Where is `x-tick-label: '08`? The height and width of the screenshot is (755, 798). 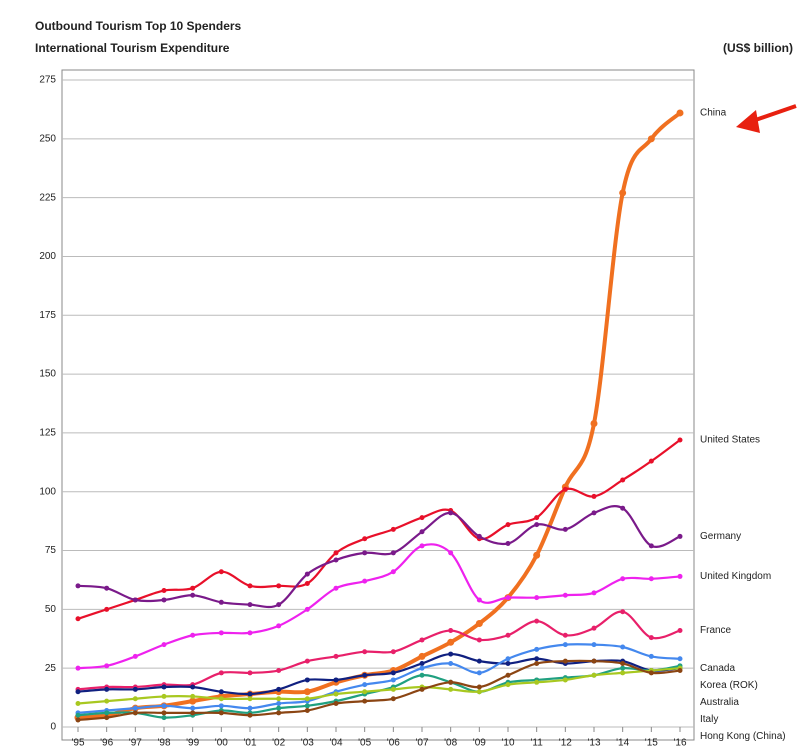 x-tick-label: '08 is located at coordinates (450, 743).